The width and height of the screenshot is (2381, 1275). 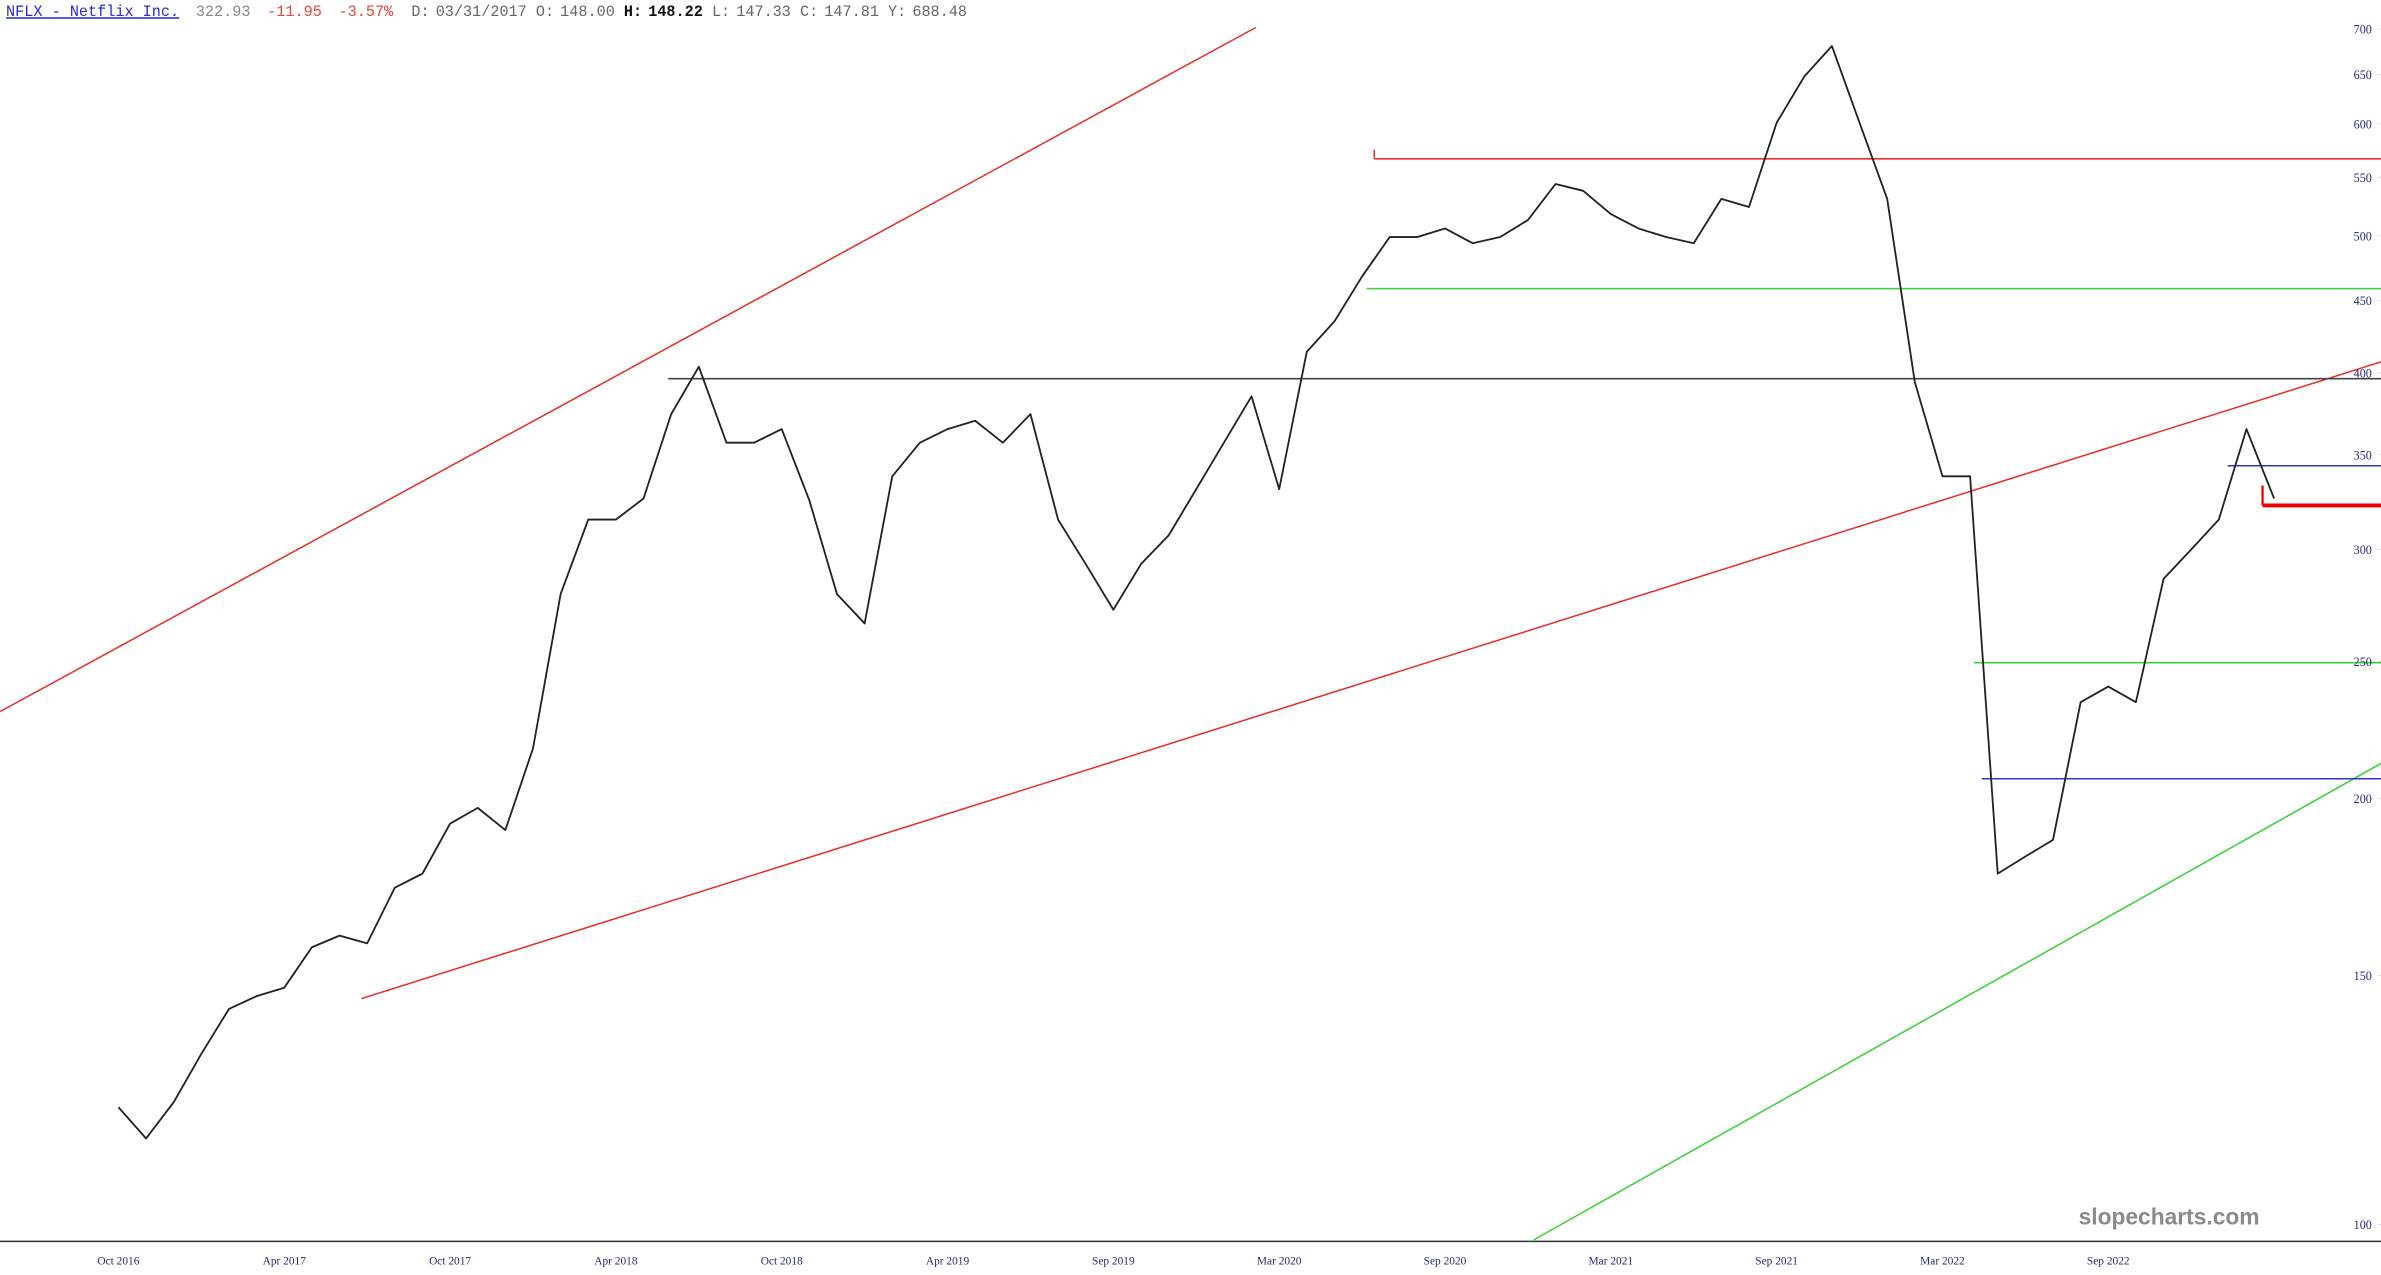 I want to click on change-pct: -3.57%, so click(x=367, y=12).